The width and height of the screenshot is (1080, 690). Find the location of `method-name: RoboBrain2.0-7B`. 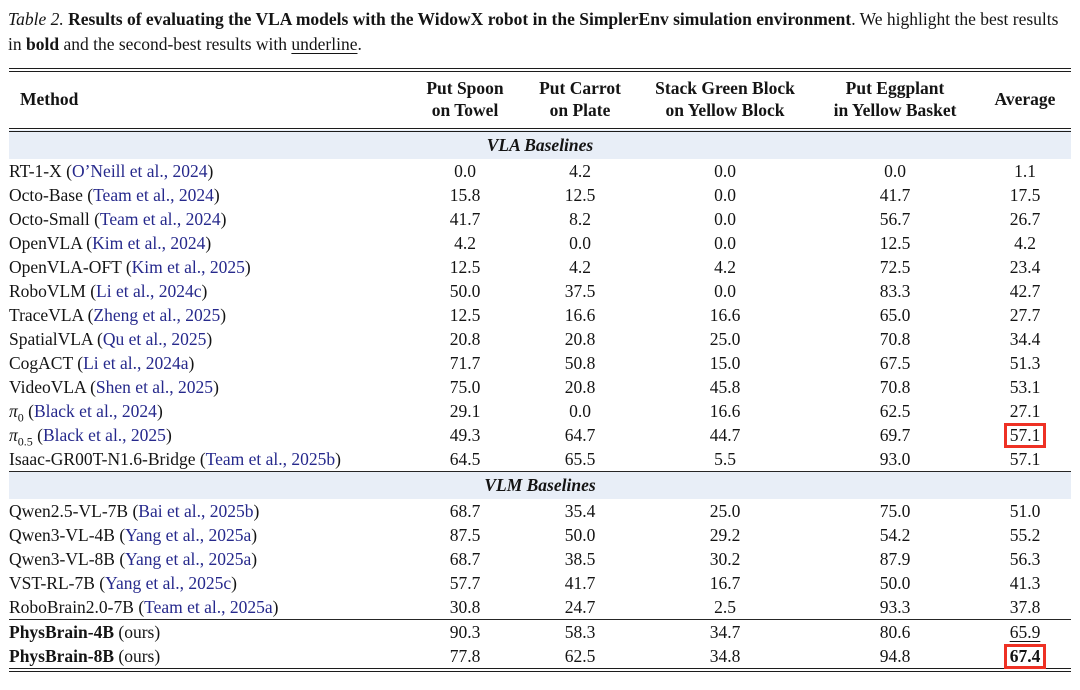

method-name: RoboBrain2.0-7B is located at coordinates (71, 607).